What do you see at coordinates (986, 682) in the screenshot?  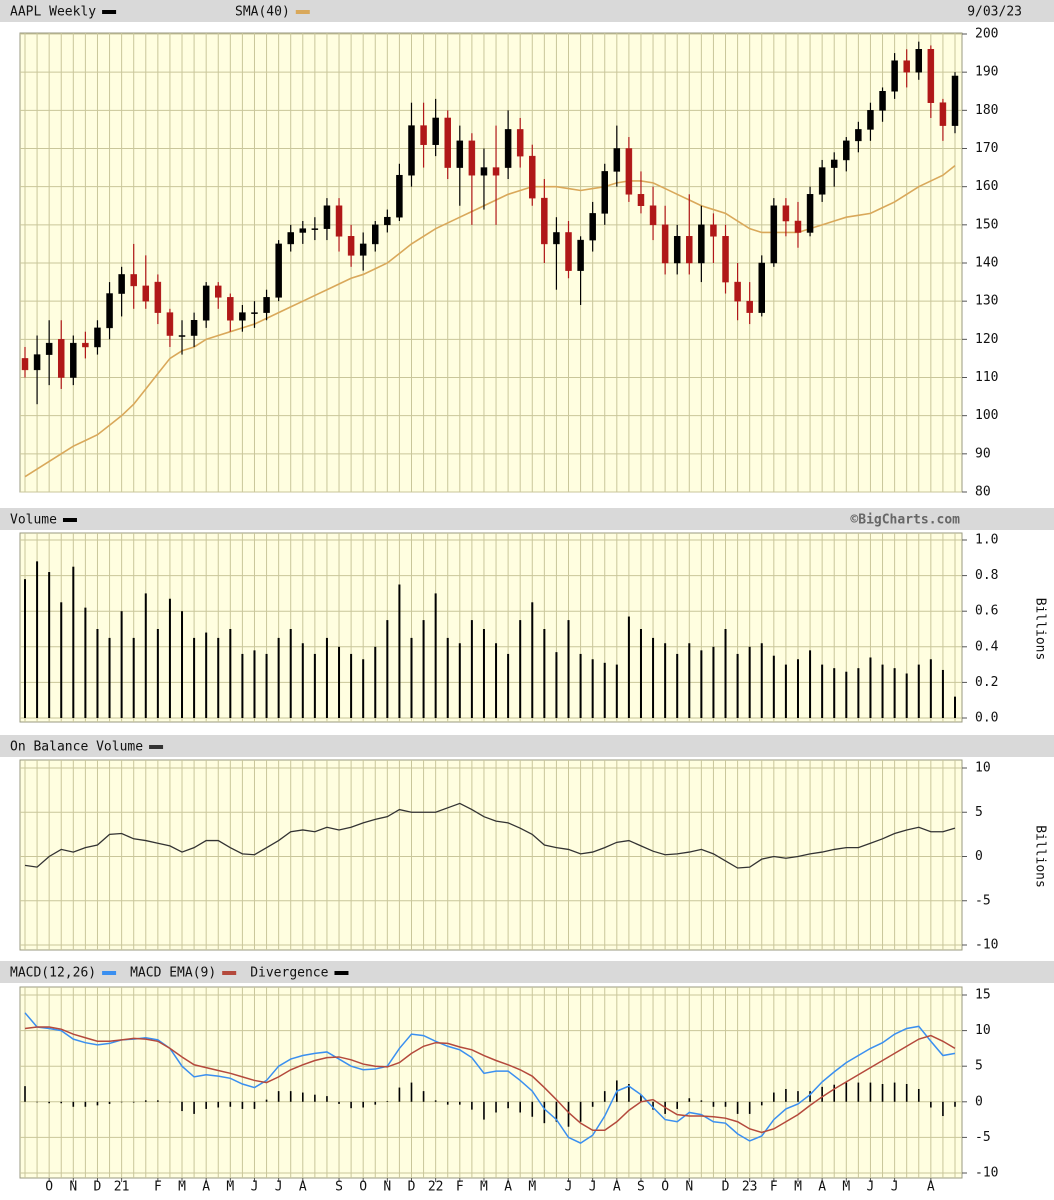 I see `y-tick-label: 0.2` at bounding box center [986, 682].